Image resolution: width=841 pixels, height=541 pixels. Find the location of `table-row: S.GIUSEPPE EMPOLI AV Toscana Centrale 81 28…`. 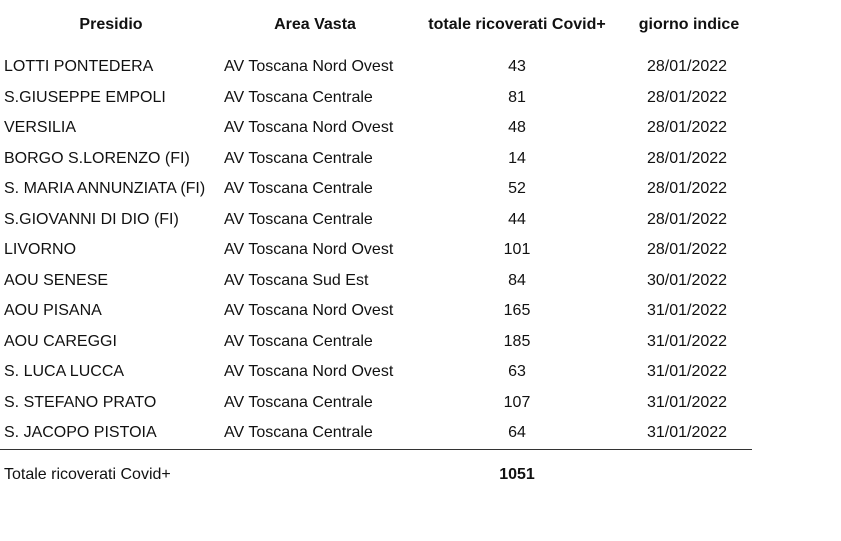

table-row: S.GIUSEPPE EMPOLI AV Toscana Centrale 81 28… is located at coordinates (420, 98).